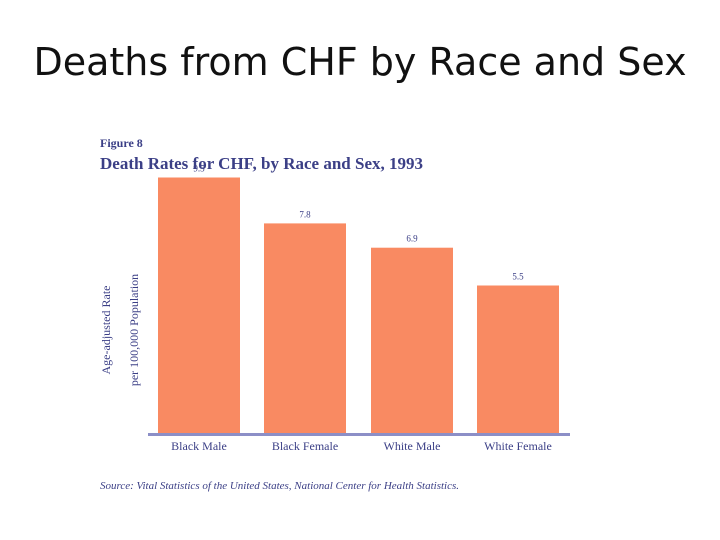 This screenshot has width=720, height=540. What do you see at coordinates (106, 330) in the screenshot?
I see `y-axis-label-line-1: Age-adjusted Rate` at bounding box center [106, 330].